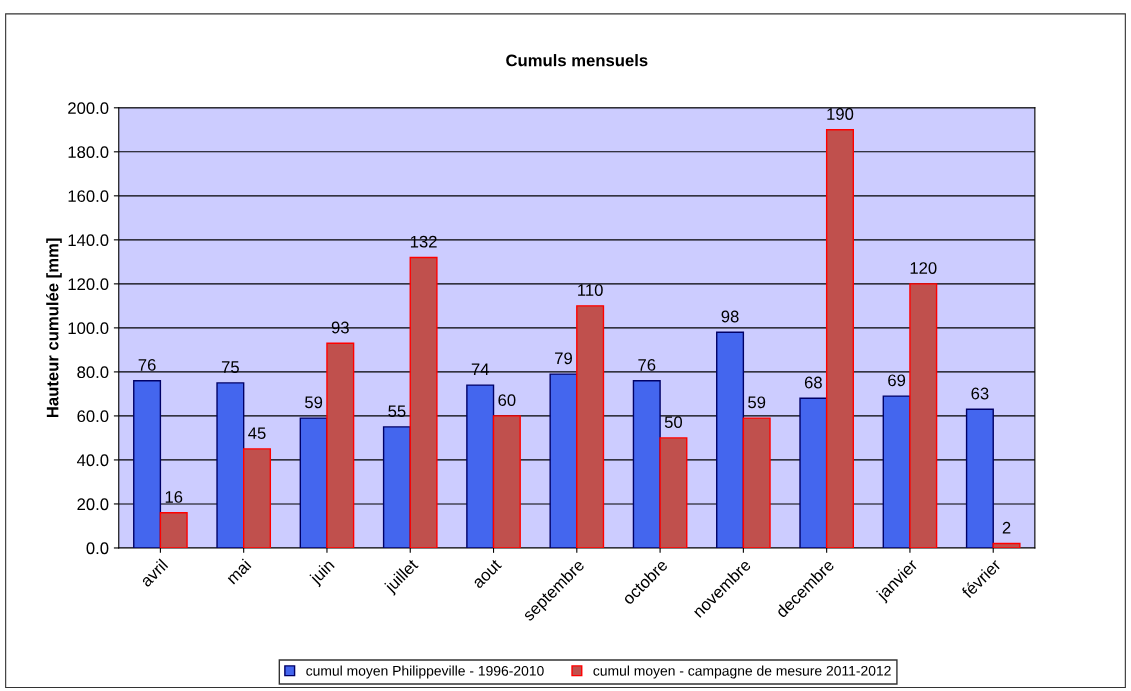 The image size is (1131, 691). I want to click on data-label: 55, so click(397, 411).